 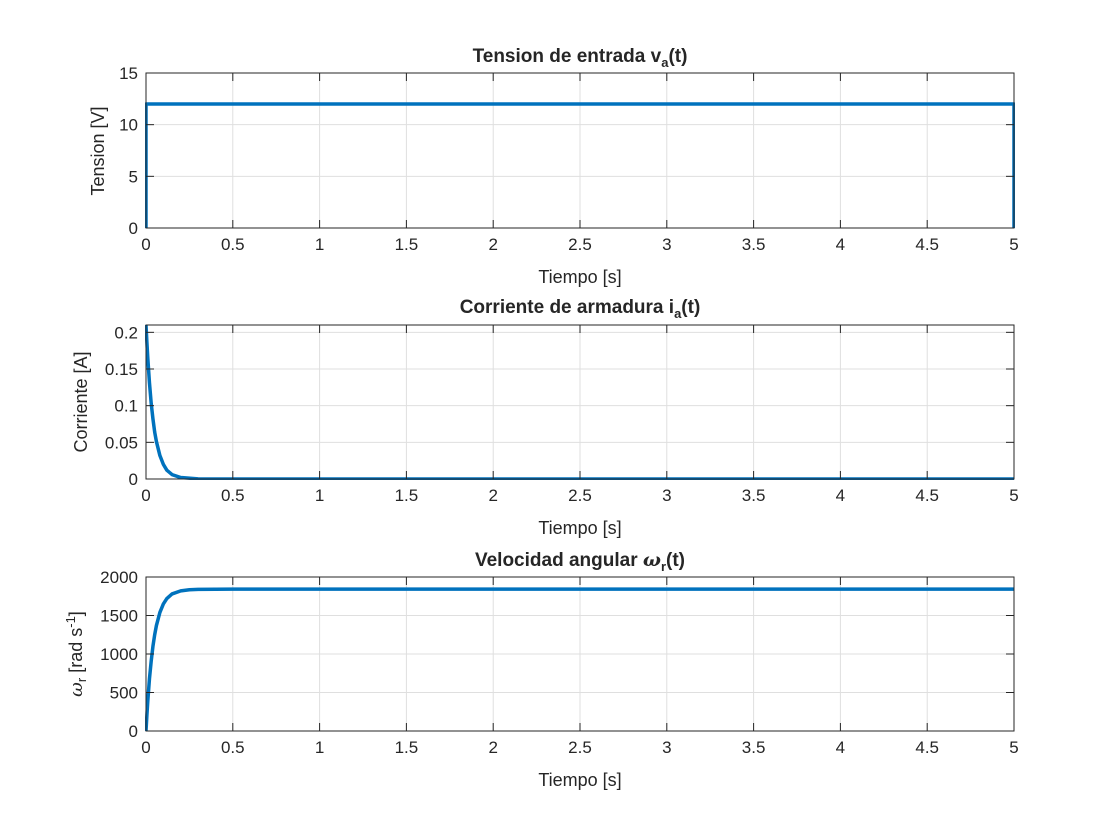 What do you see at coordinates (145, 244) in the screenshot?
I see `subplot-input-voltage-xtick-label-0: 0` at bounding box center [145, 244].